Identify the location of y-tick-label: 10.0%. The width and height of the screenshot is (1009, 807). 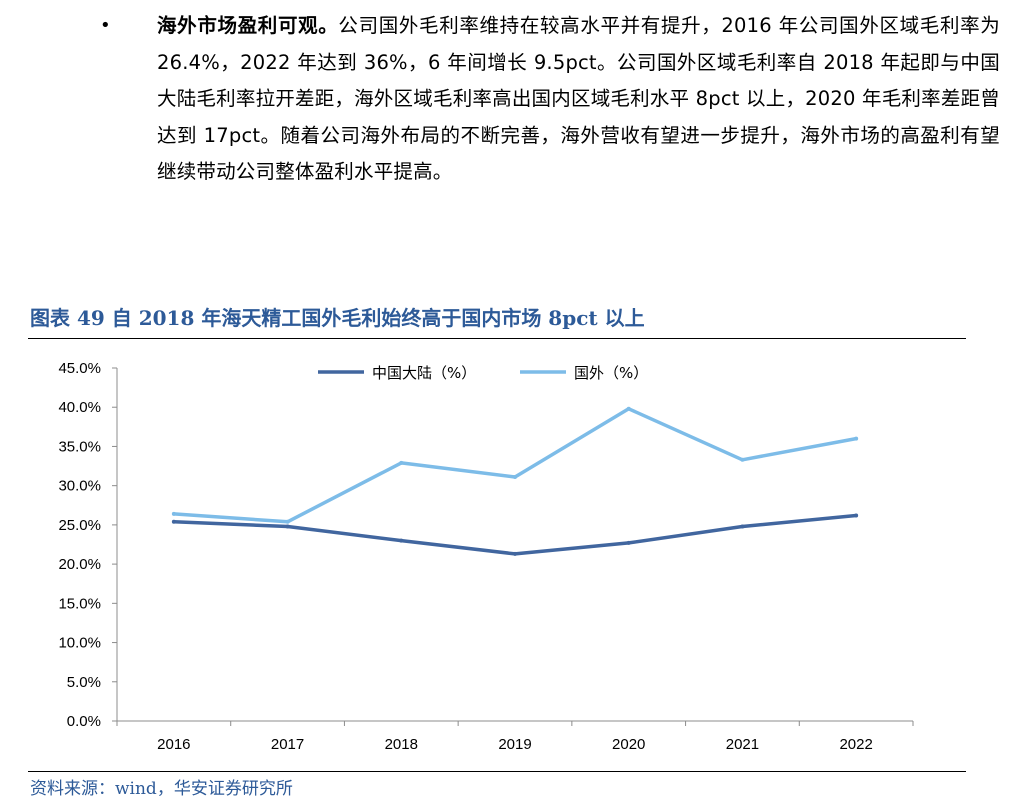
(79, 643).